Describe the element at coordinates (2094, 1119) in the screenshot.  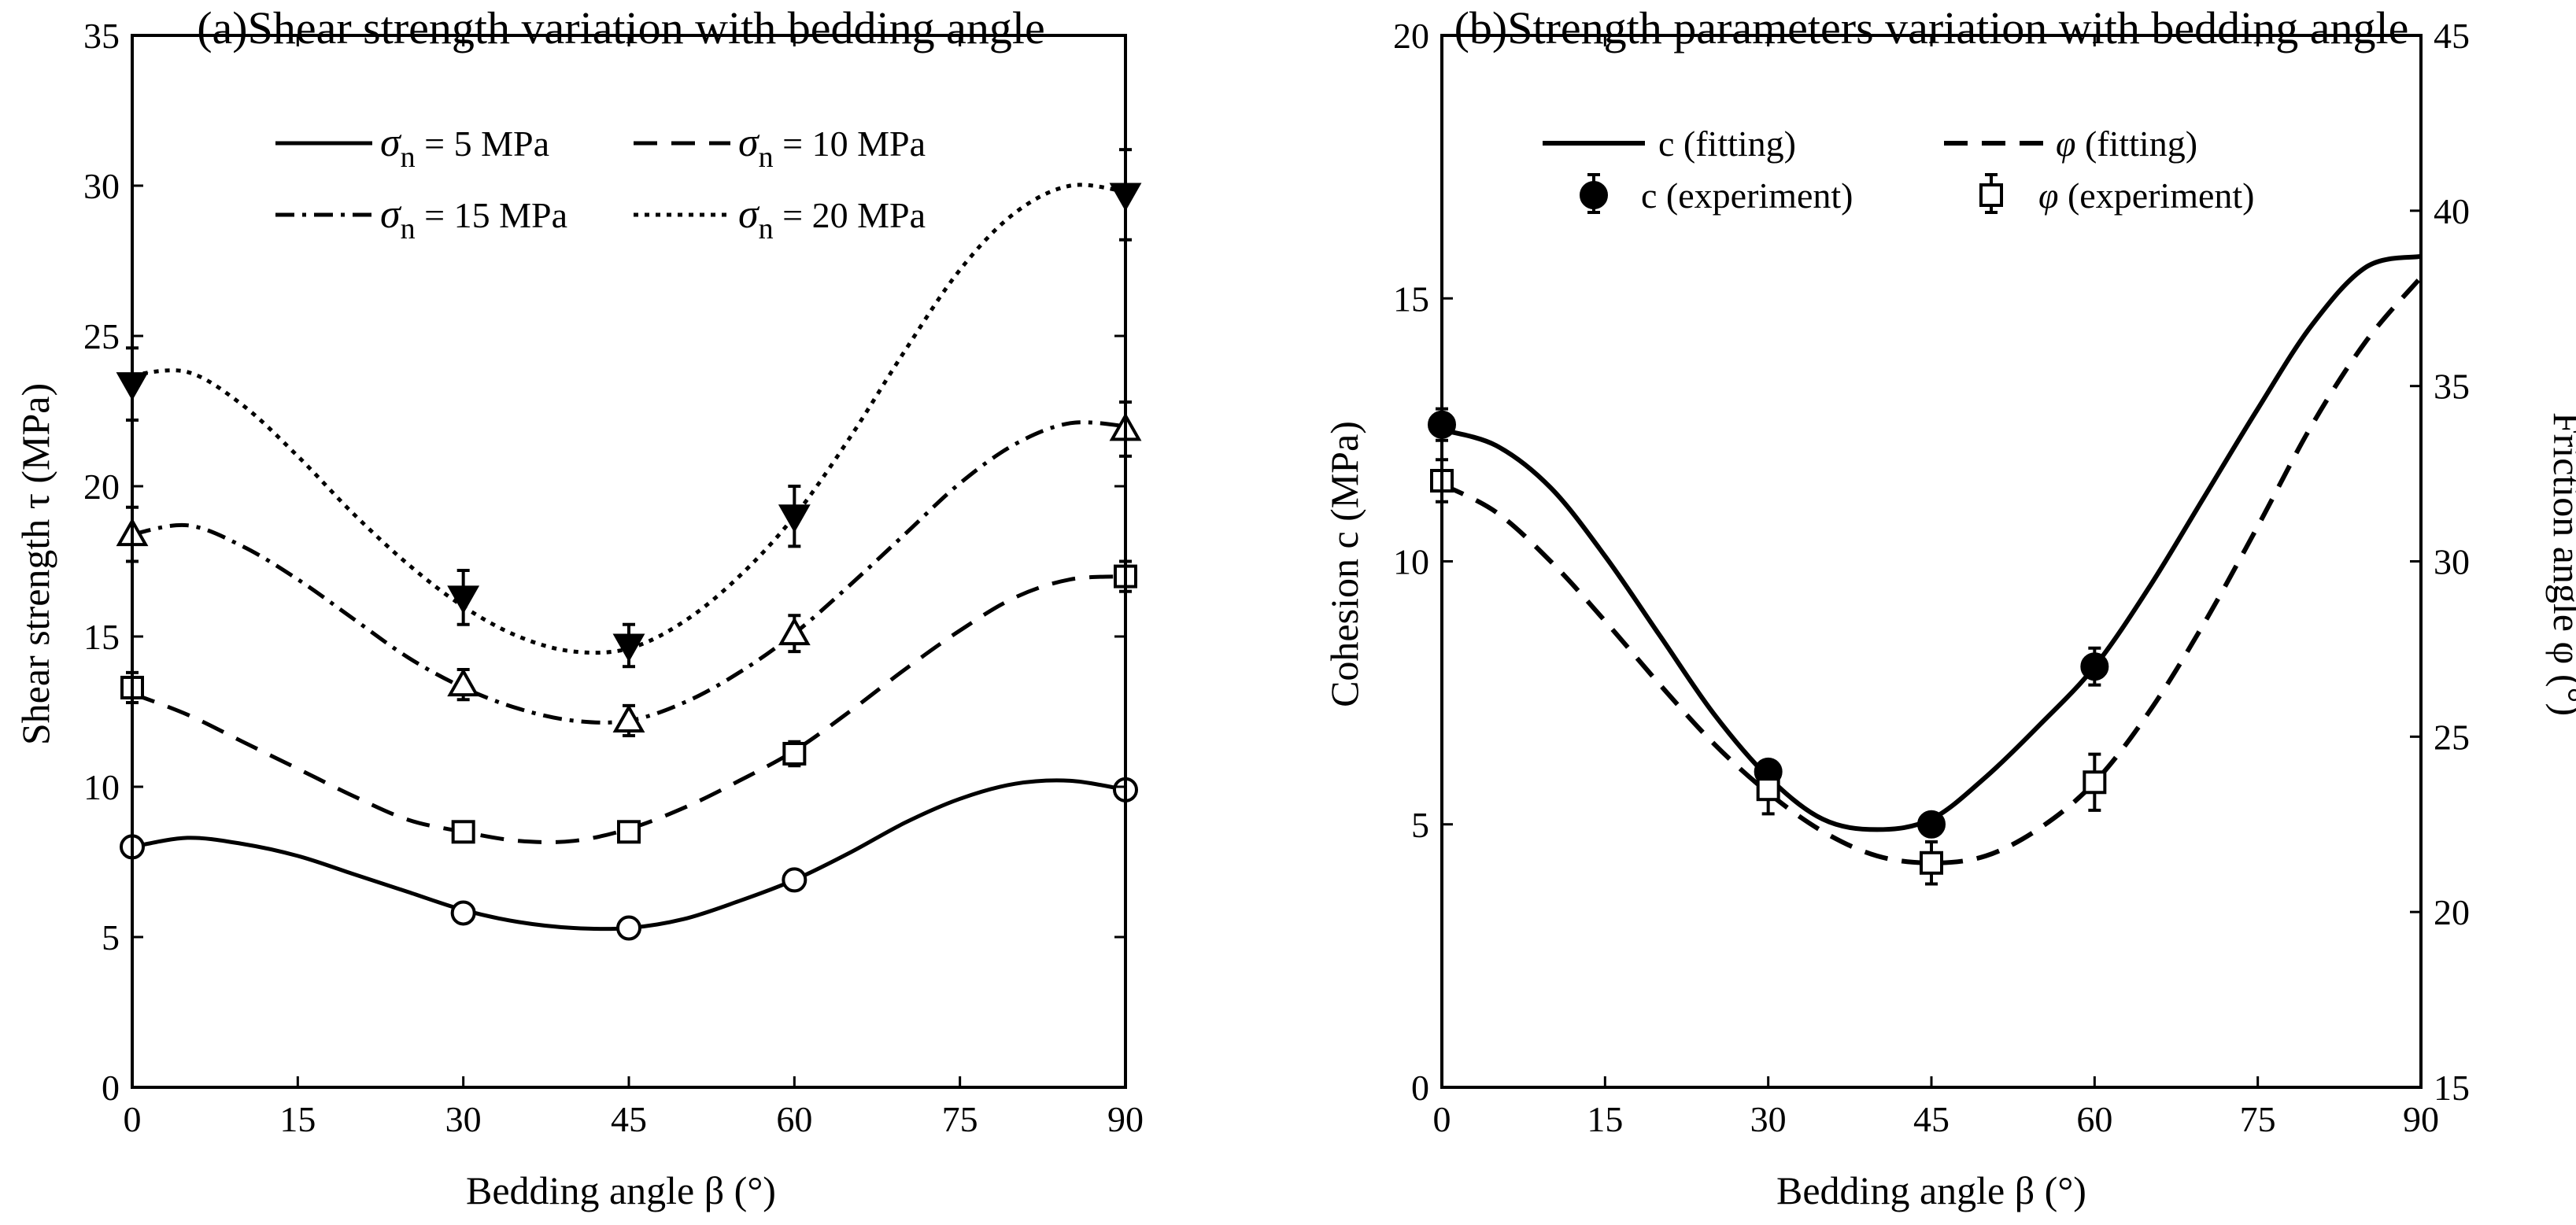
I see `panel-b-x-tick-label: 60` at that location.